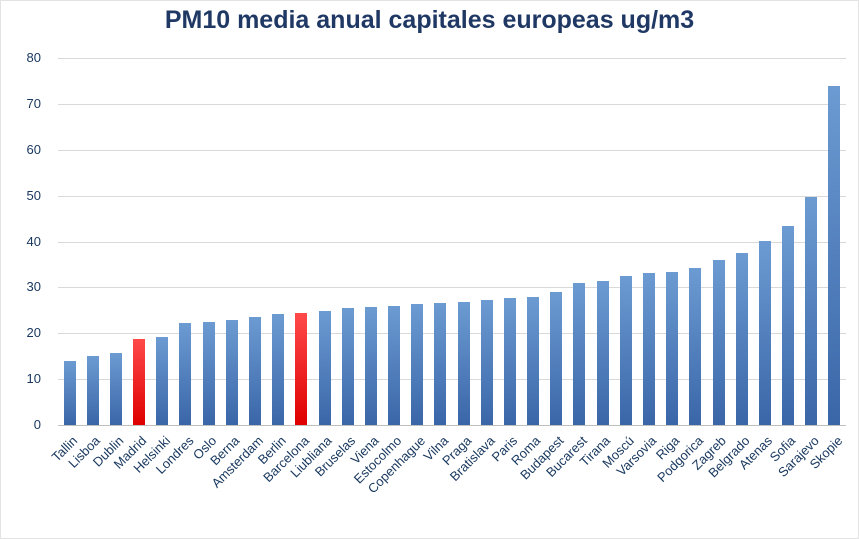 This screenshot has width=859, height=539. What do you see at coordinates (463, 363) in the screenshot?
I see `bar-Praga` at bounding box center [463, 363].